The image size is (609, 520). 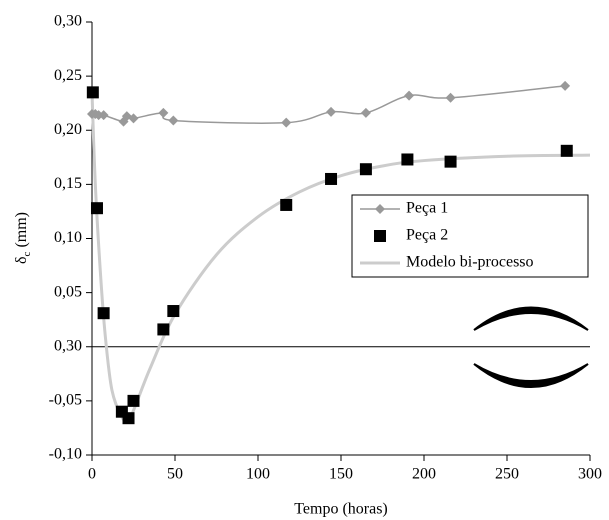 I want to click on x-tick-label: 150, so click(x=341, y=474).